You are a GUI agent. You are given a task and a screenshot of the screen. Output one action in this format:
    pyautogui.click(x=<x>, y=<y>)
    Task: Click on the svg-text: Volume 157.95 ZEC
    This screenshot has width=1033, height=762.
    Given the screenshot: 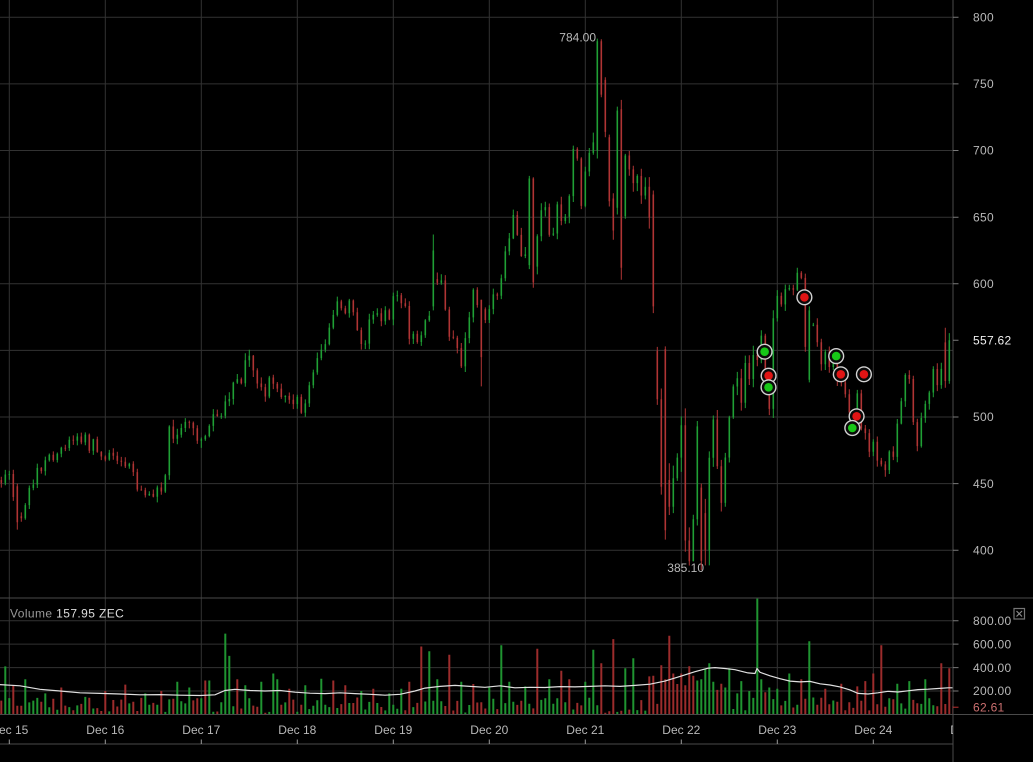 What is the action you would take?
    pyautogui.click(x=67, y=614)
    